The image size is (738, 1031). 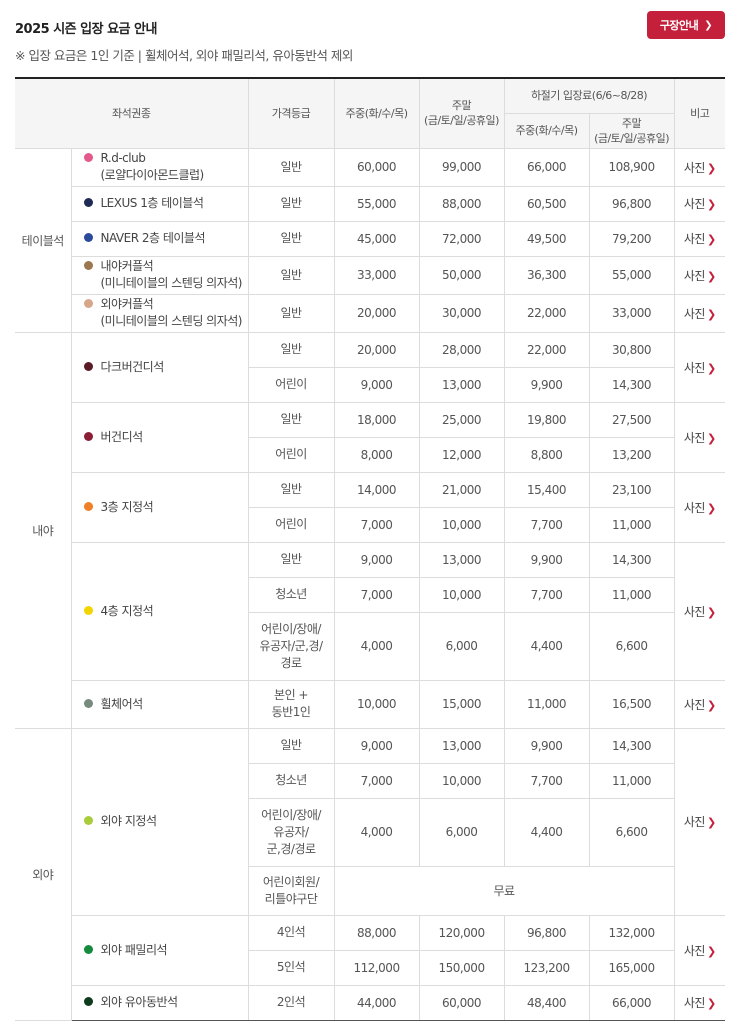 I want to click on photo-link-dark-burgundy: 사진 ❯, so click(x=699, y=367).